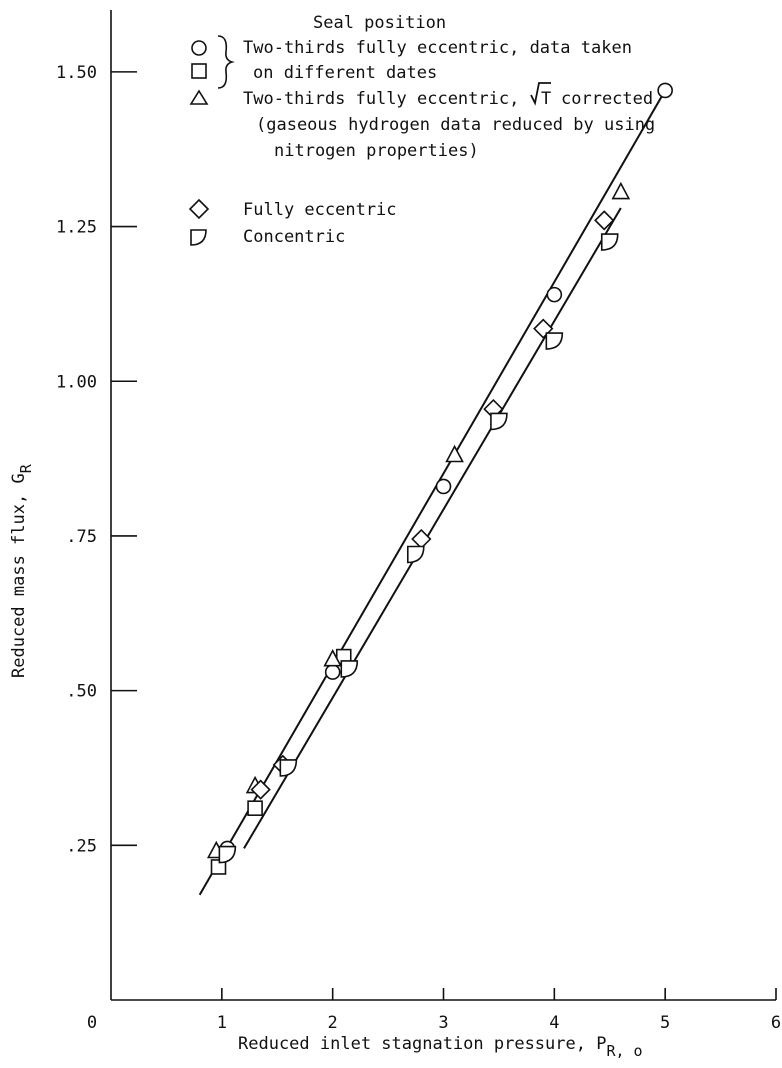 The height and width of the screenshot is (1068, 782). Describe the element at coordinates (199, 71) in the screenshot. I see `legend-square-icon` at that location.